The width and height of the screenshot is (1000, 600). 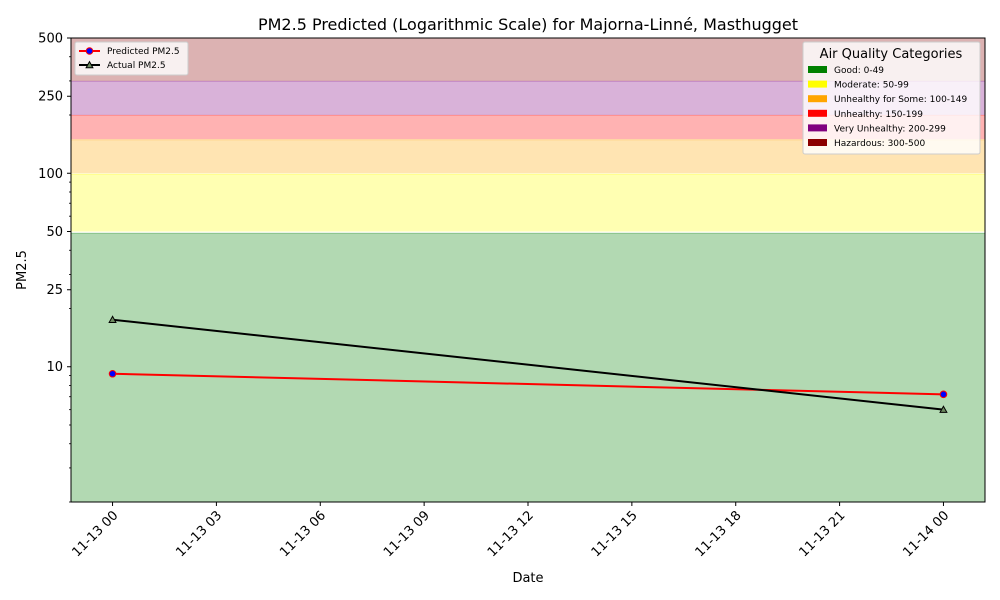 What do you see at coordinates (136, 66) in the screenshot?
I see `legend-label-1: Actual PM2.5` at bounding box center [136, 66].